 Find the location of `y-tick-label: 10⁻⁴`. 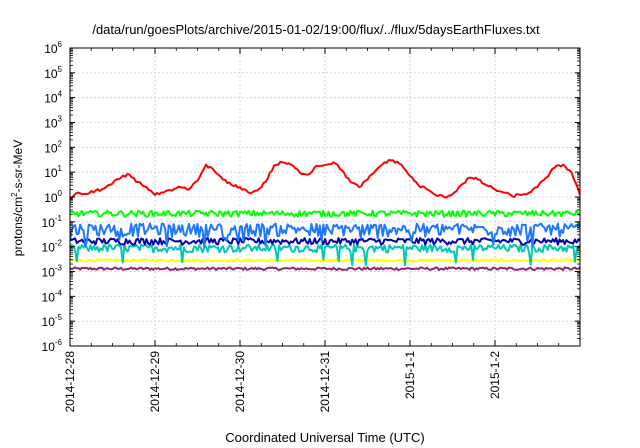

y-tick-label: 10⁻⁴ is located at coordinates (52, 296).